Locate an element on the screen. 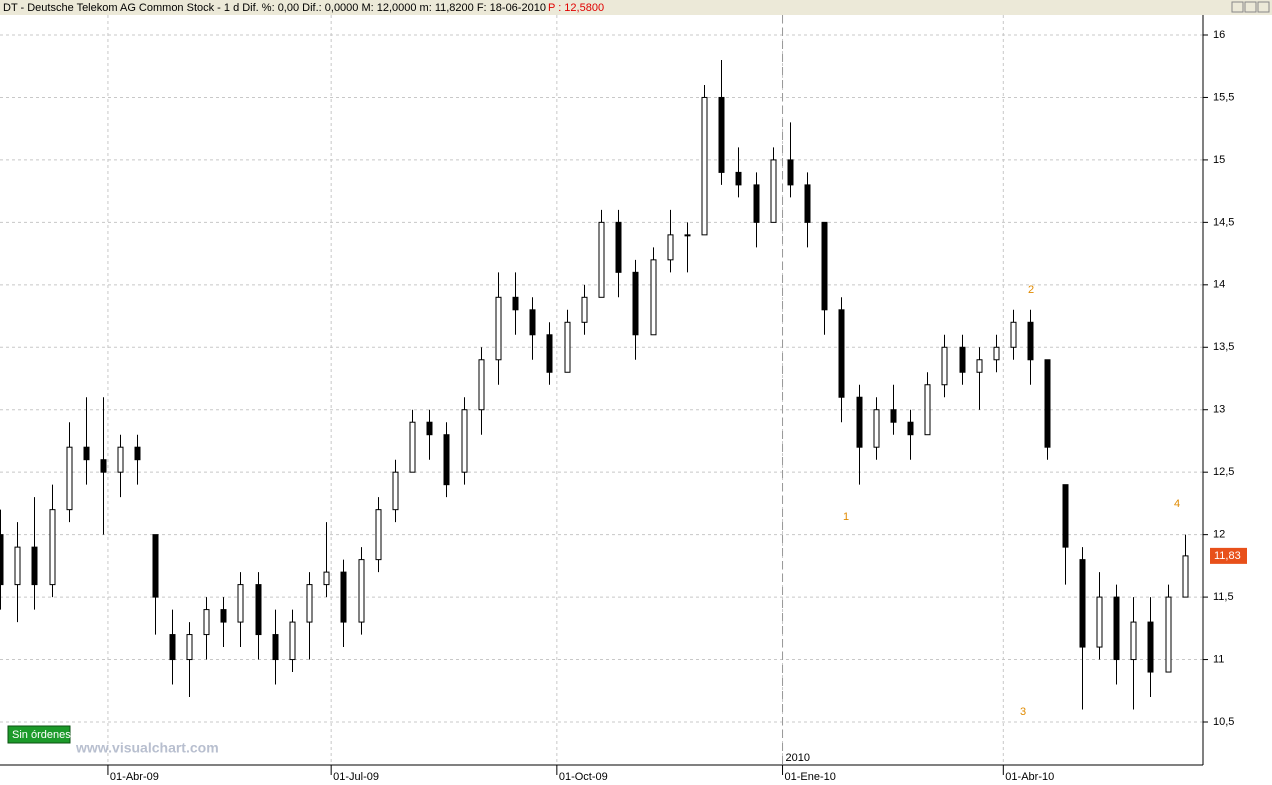 The width and height of the screenshot is (1272, 785). y-tick-label: 15 is located at coordinates (1219, 160).